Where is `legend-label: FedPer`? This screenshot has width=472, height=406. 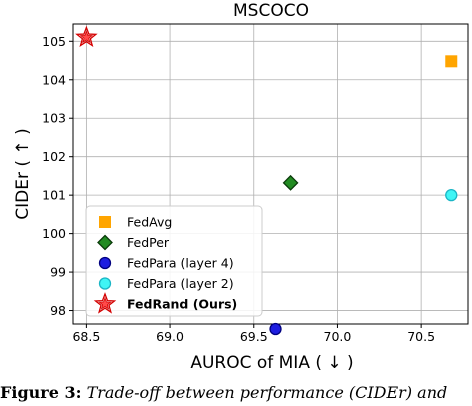
legend-label: FedPer is located at coordinates (148, 242).